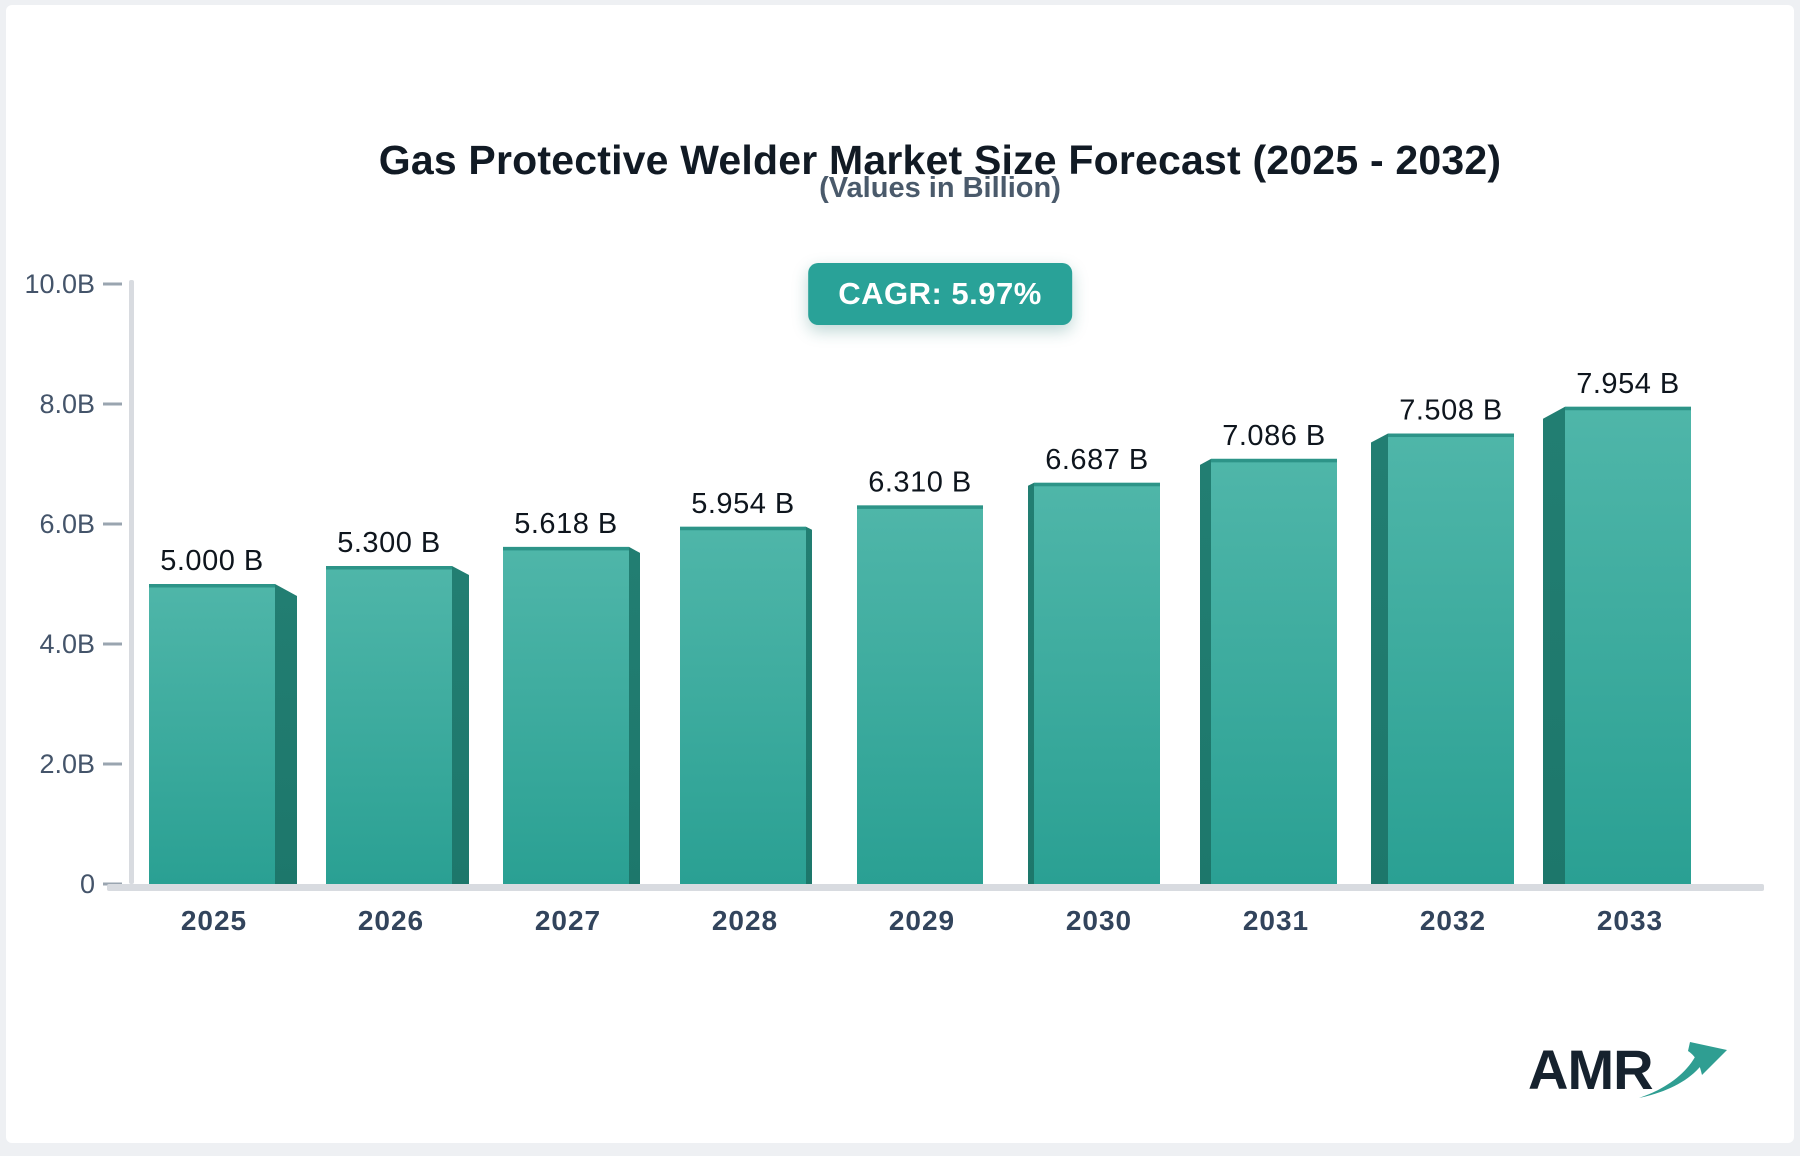 The width and height of the screenshot is (1800, 1156). What do you see at coordinates (1097, 683) in the screenshot?
I see `bar-2030` at bounding box center [1097, 683].